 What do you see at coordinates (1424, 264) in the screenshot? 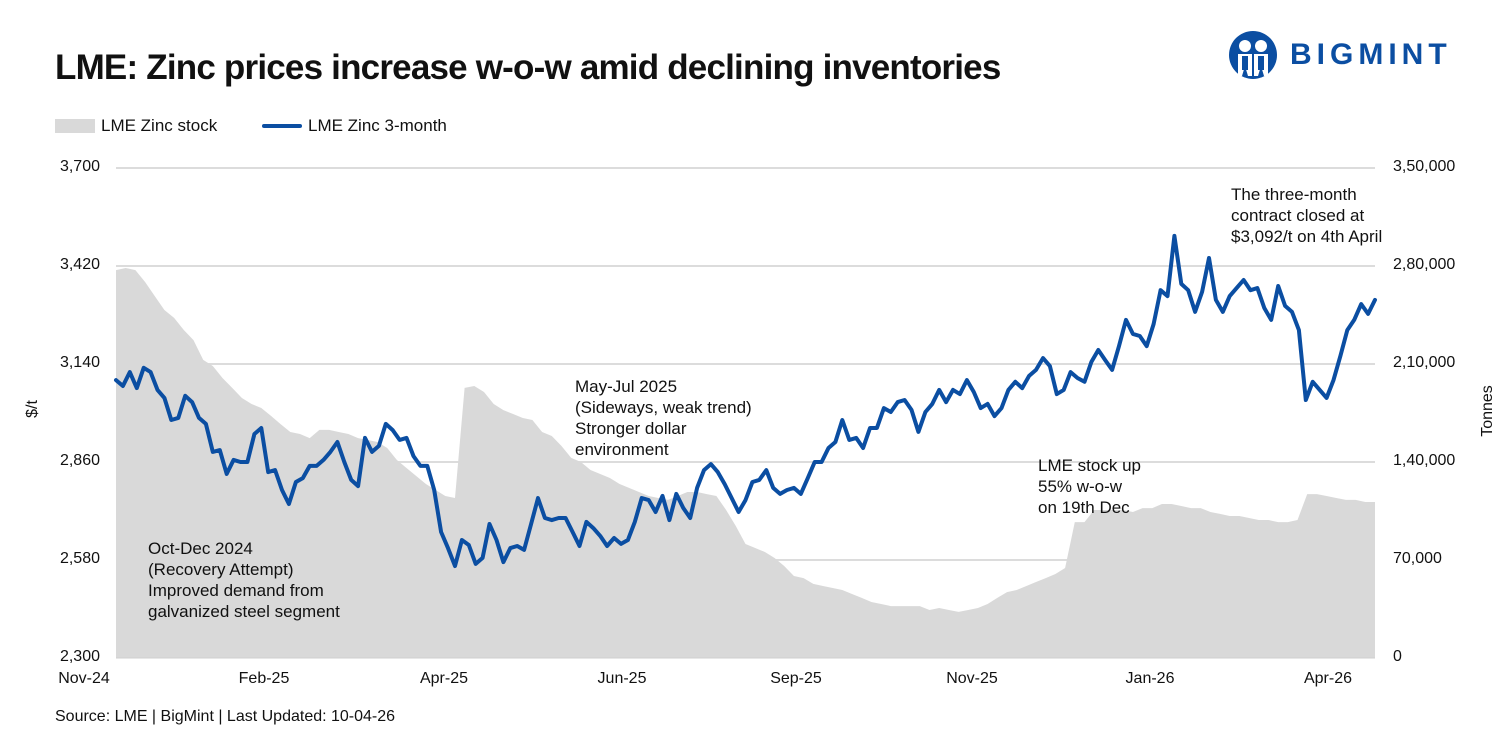
I see `y-right-tick: 2,80,000` at bounding box center [1424, 264].